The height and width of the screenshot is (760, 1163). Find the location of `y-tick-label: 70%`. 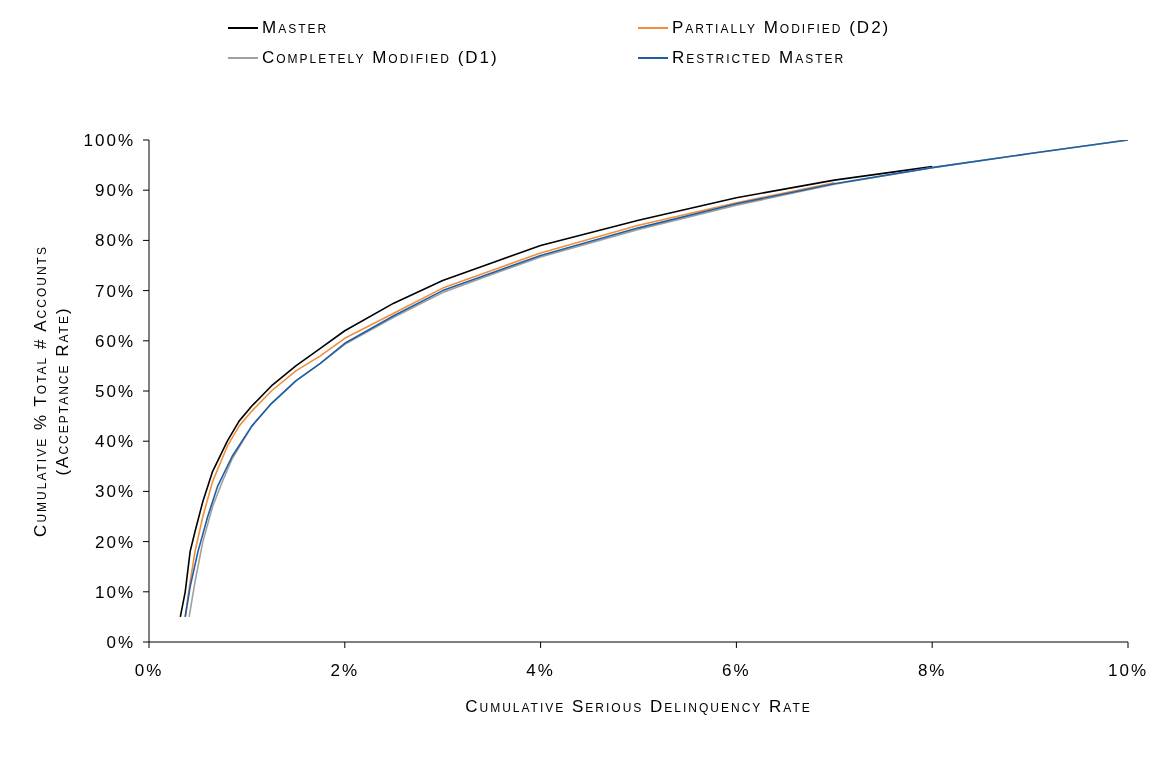

y-tick-label: 70% is located at coordinates (114, 291).